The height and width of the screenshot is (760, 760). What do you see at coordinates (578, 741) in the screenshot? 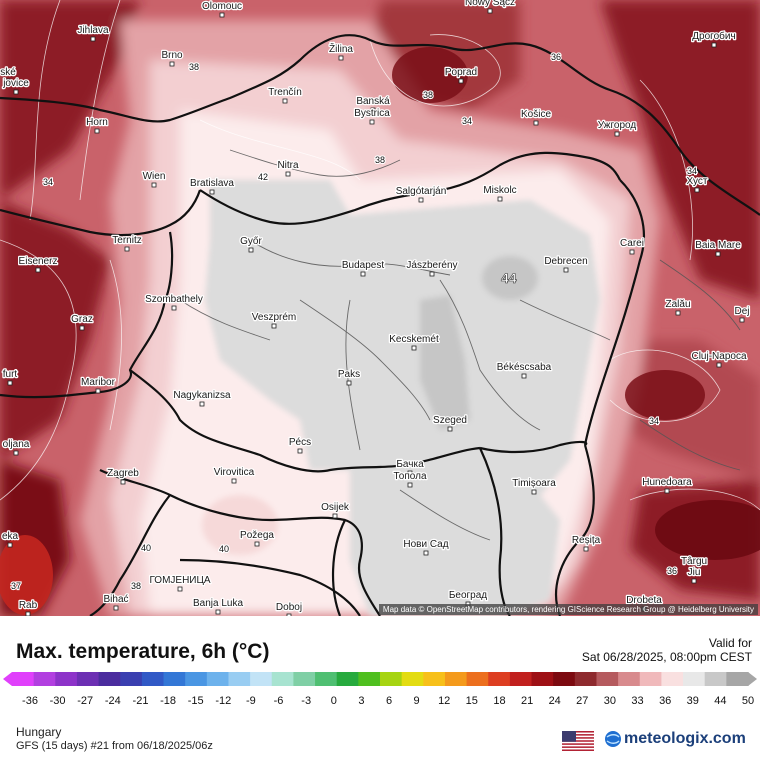
I see `us-flag-icon` at bounding box center [578, 741].